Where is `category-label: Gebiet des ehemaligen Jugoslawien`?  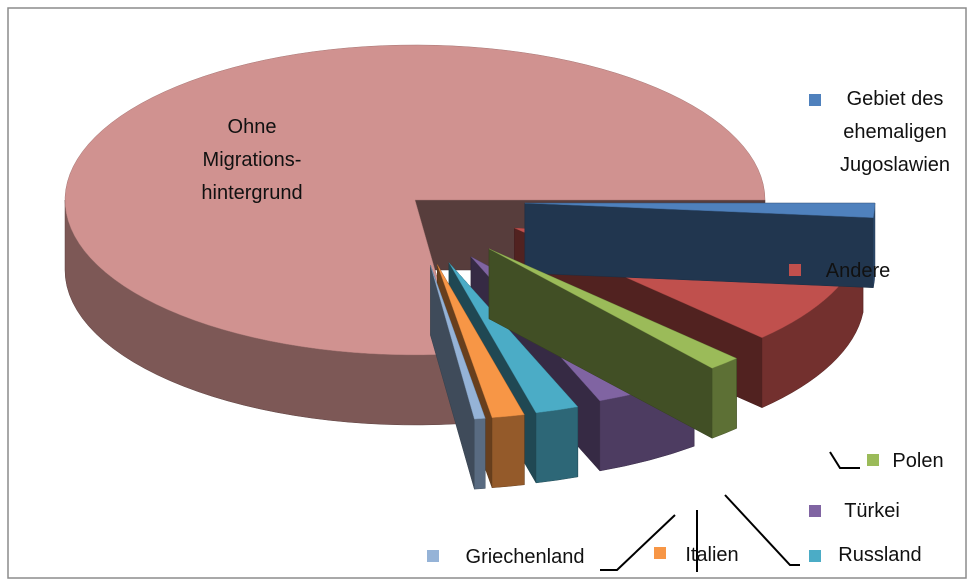 category-label: Gebiet des ehemaligen Jugoslawien is located at coordinates (895, 132).